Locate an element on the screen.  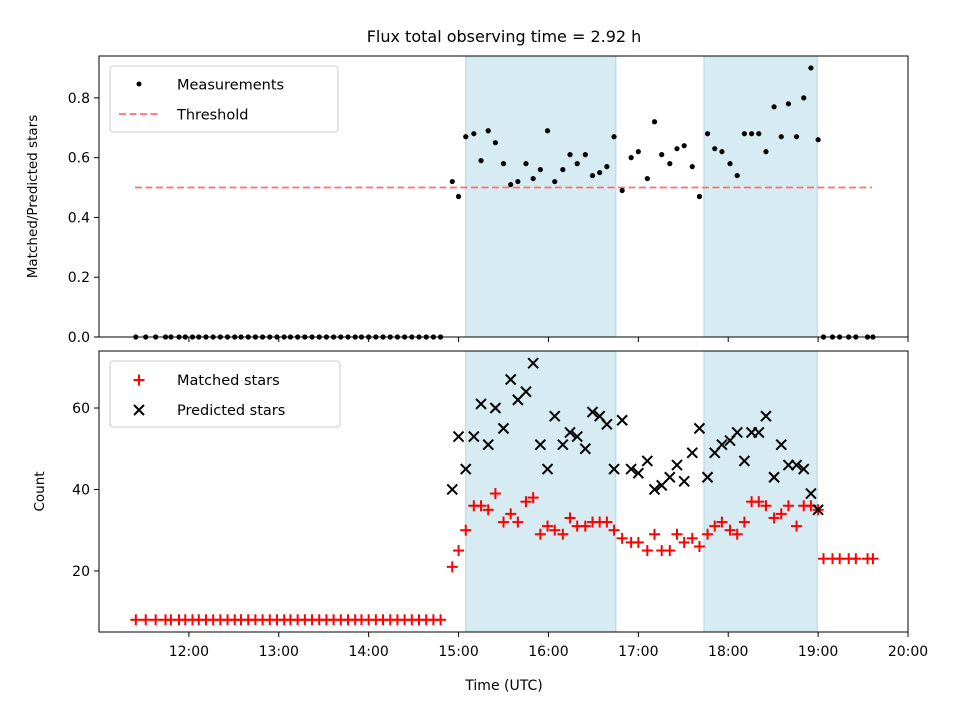
y-tick-label: 0.0 is located at coordinates (79, 338).